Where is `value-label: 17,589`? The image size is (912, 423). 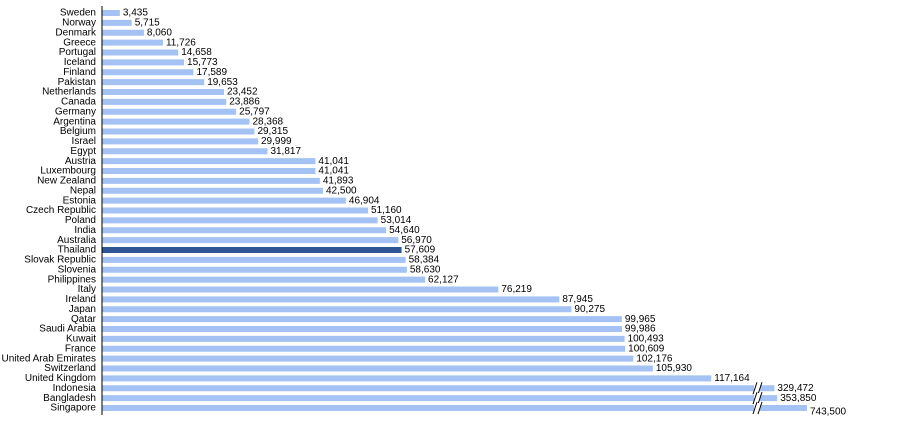 value-label: 17,589 is located at coordinates (211, 72).